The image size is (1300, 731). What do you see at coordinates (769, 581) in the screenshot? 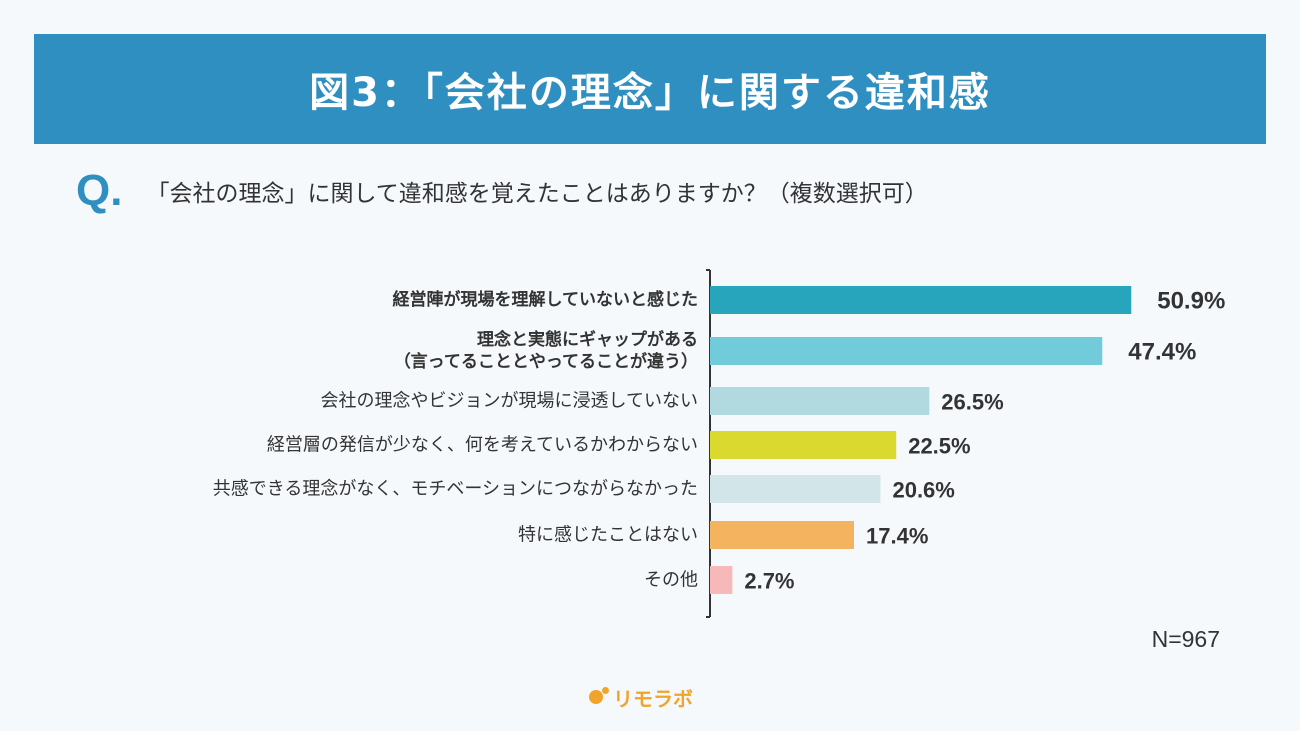
I see `data-label-7: 2.7%` at bounding box center [769, 581].